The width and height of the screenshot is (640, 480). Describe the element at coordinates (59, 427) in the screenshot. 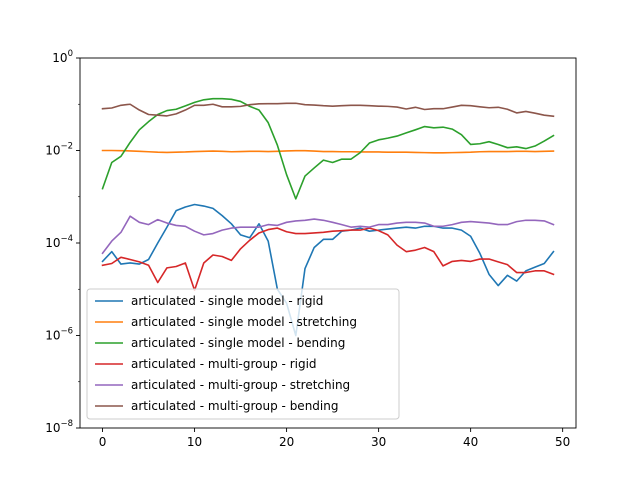

I see `y-tick-label: 10⁻⁸` at that location.